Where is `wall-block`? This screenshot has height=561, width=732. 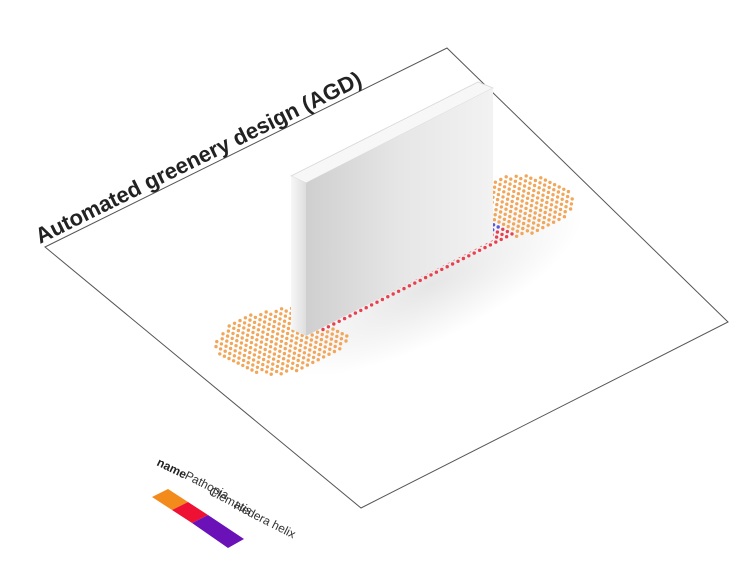 wall-block is located at coordinates (392, 208).